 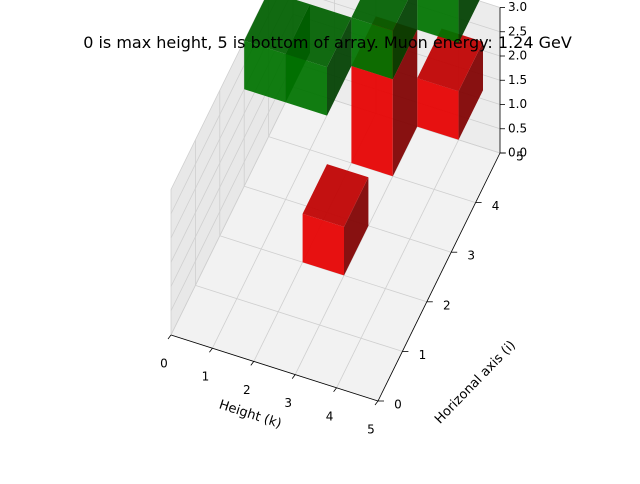 I want to click on z-tick-label: 2.0, so click(x=517, y=56).